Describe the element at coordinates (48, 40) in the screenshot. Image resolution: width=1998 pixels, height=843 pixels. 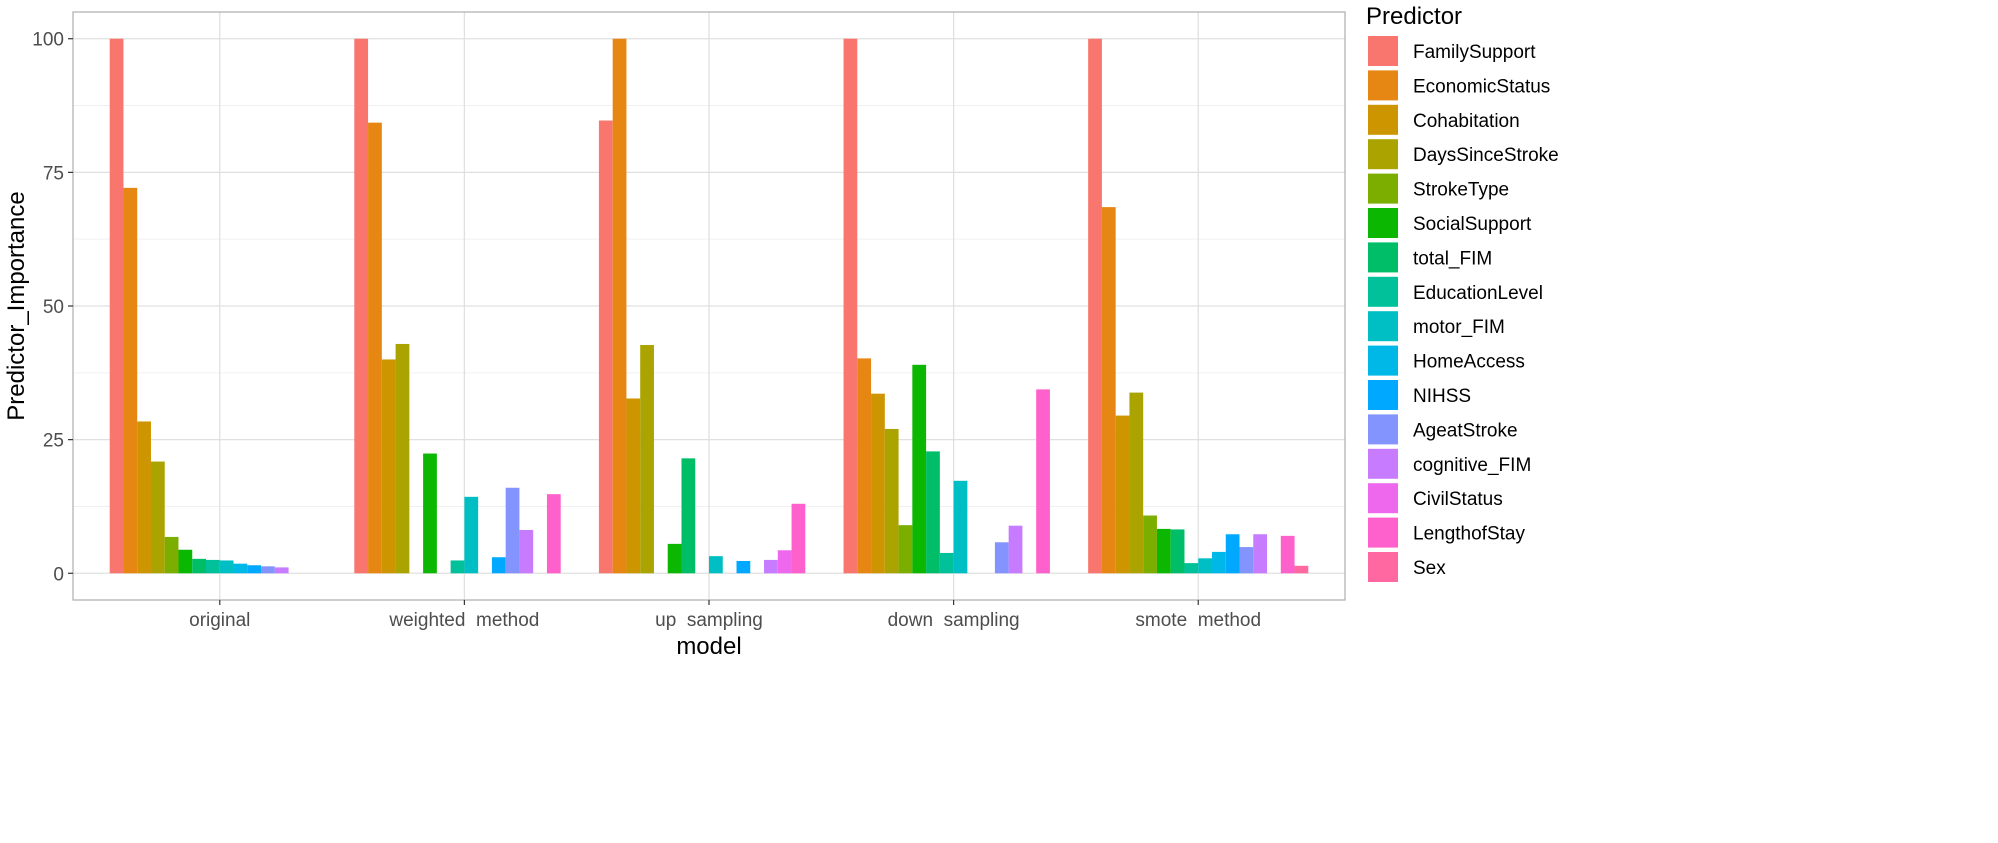
I see `y-tick-label: 100` at that location.